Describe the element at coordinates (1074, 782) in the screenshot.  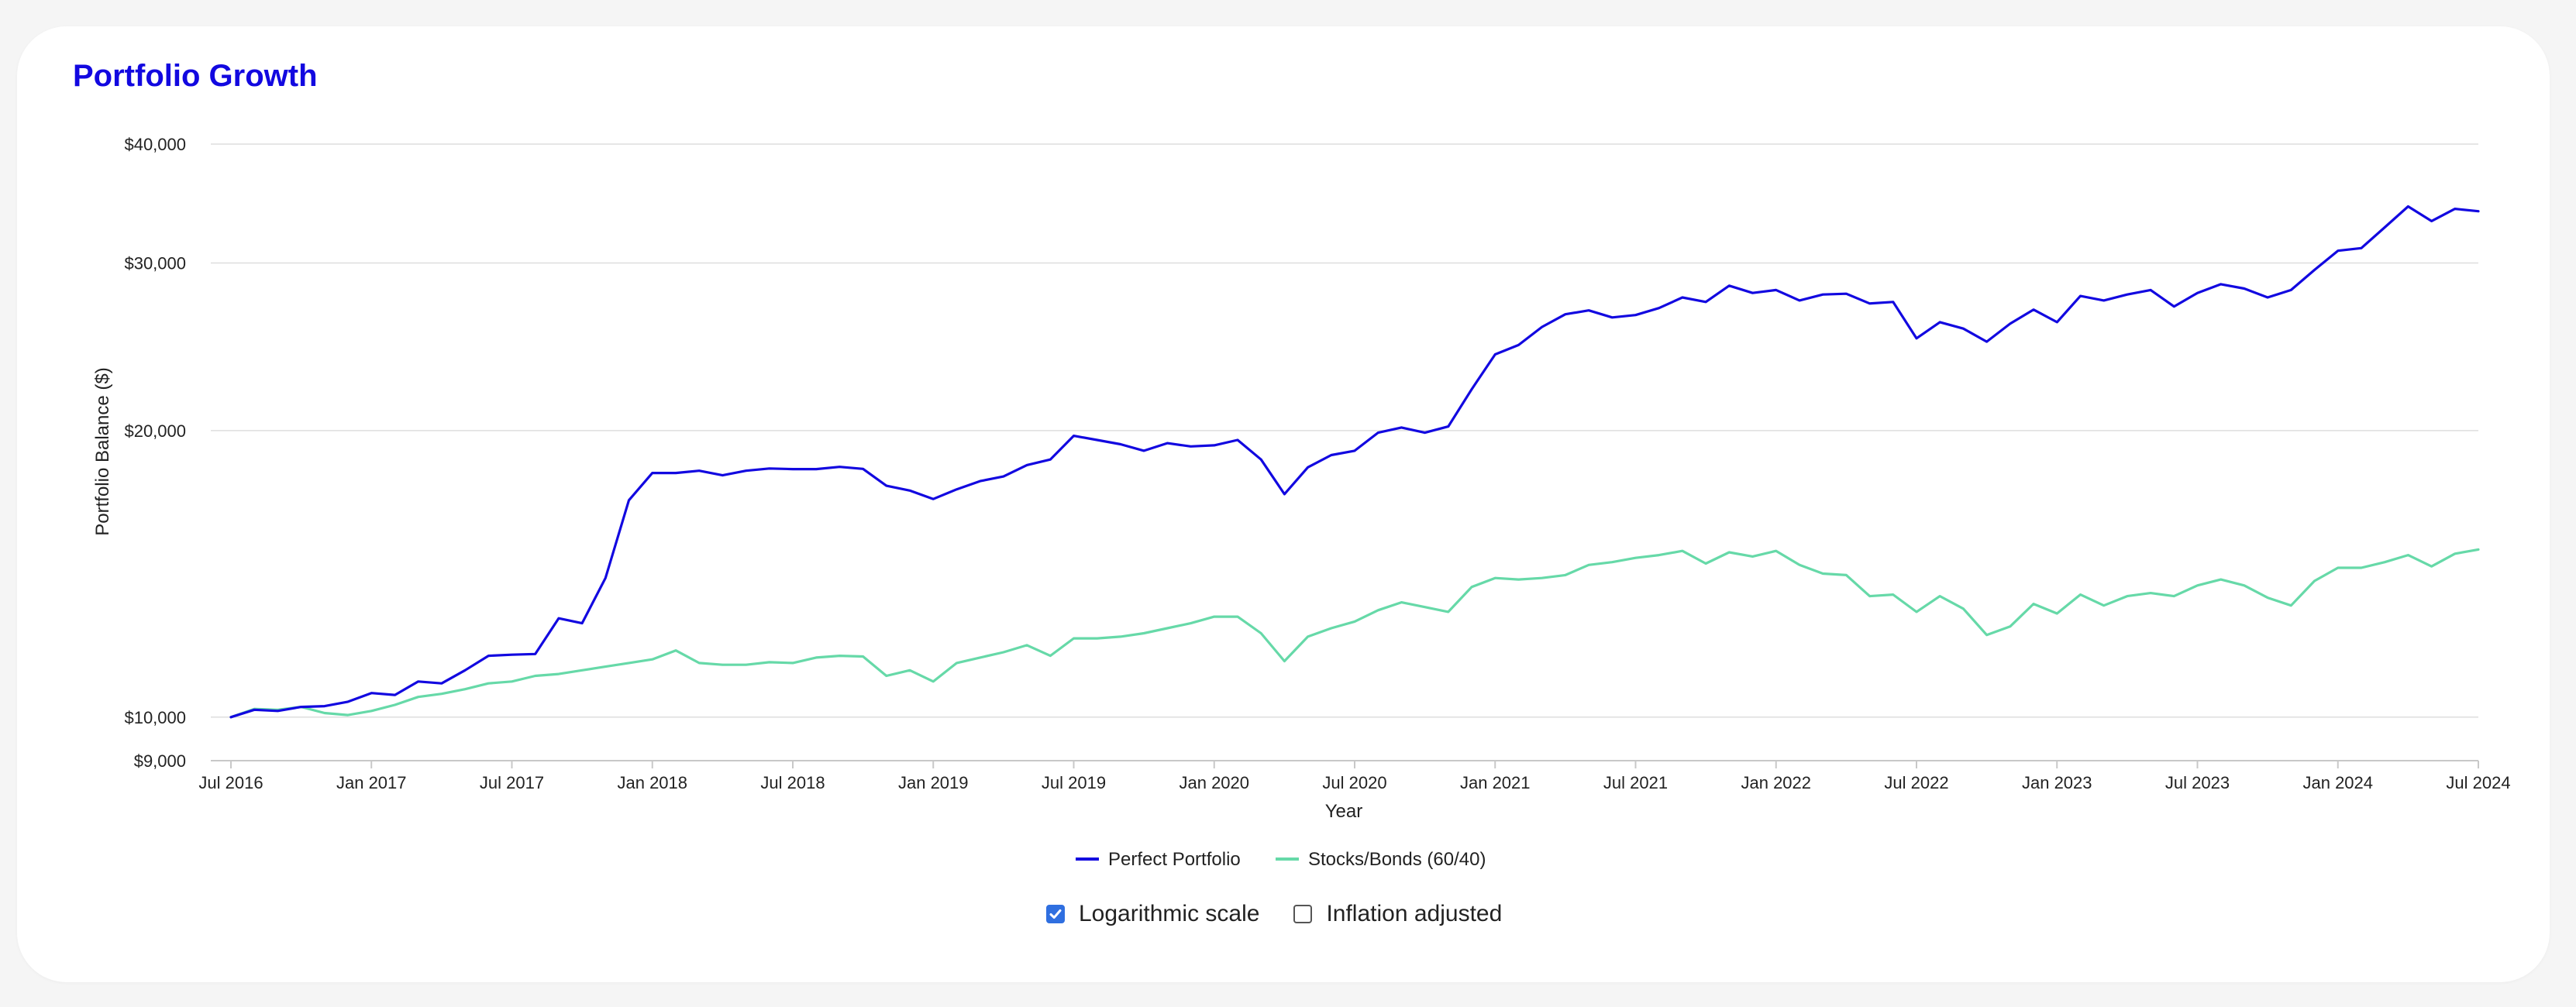
I see `x-tick-label: Jul 2019` at that location.